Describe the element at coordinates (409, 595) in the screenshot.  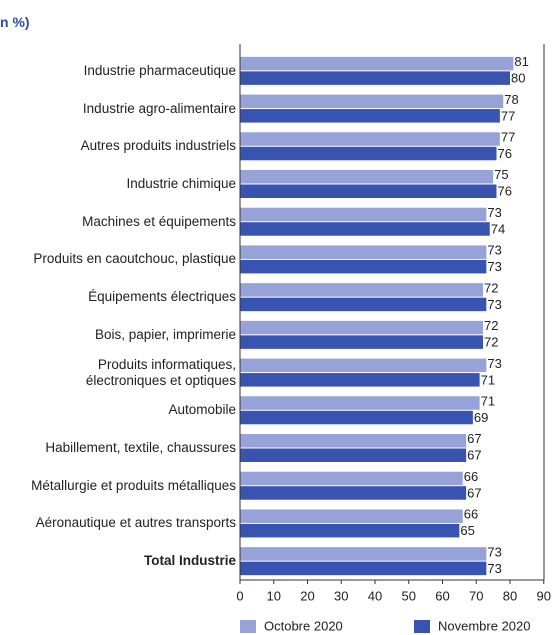
I see `x-tick-label: 50` at that location.